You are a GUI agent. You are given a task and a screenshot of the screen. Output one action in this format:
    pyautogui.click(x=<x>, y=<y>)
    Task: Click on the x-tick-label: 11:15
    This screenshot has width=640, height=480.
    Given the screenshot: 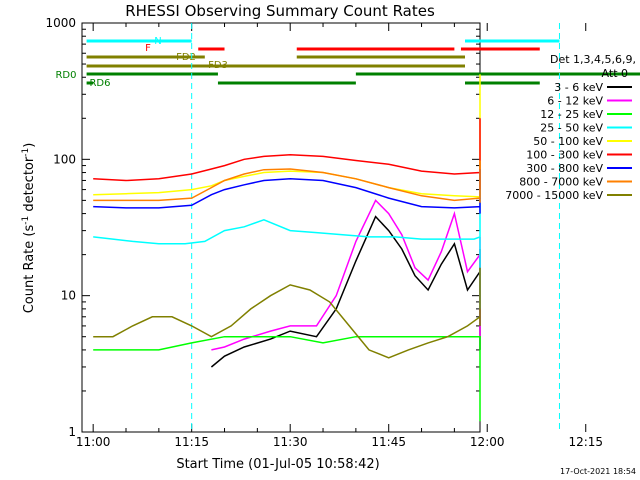 What is the action you would take?
    pyautogui.click(x=191, y=442)
    